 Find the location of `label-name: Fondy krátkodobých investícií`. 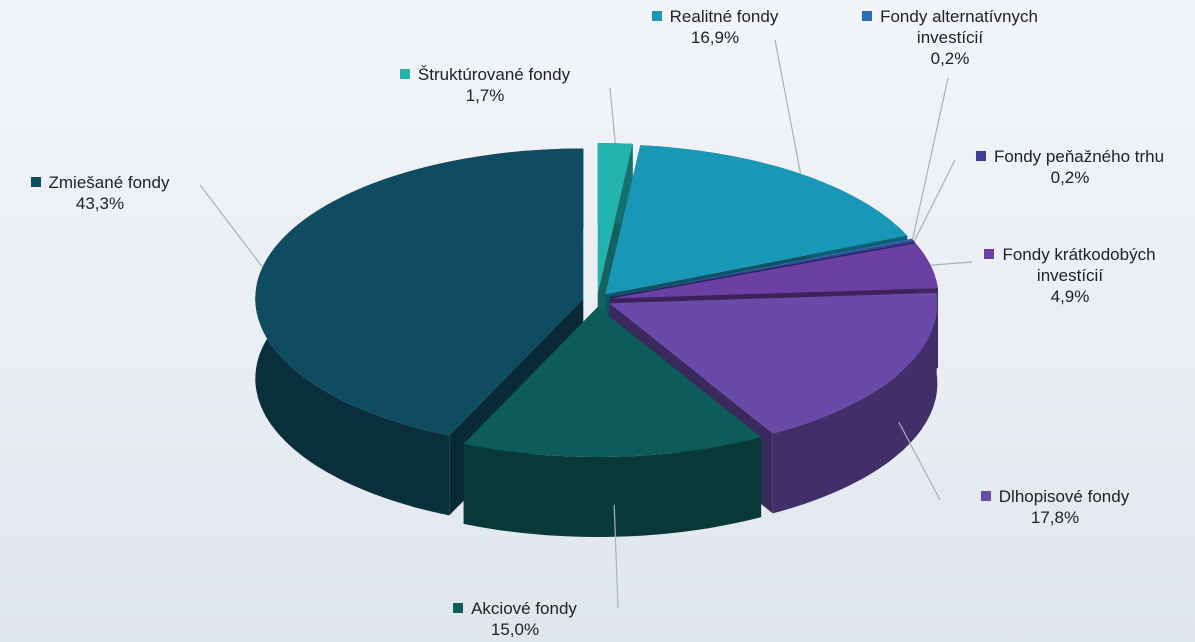

label-name: Fondy krátkodobých investícií is located at coordinates (1070, 265).